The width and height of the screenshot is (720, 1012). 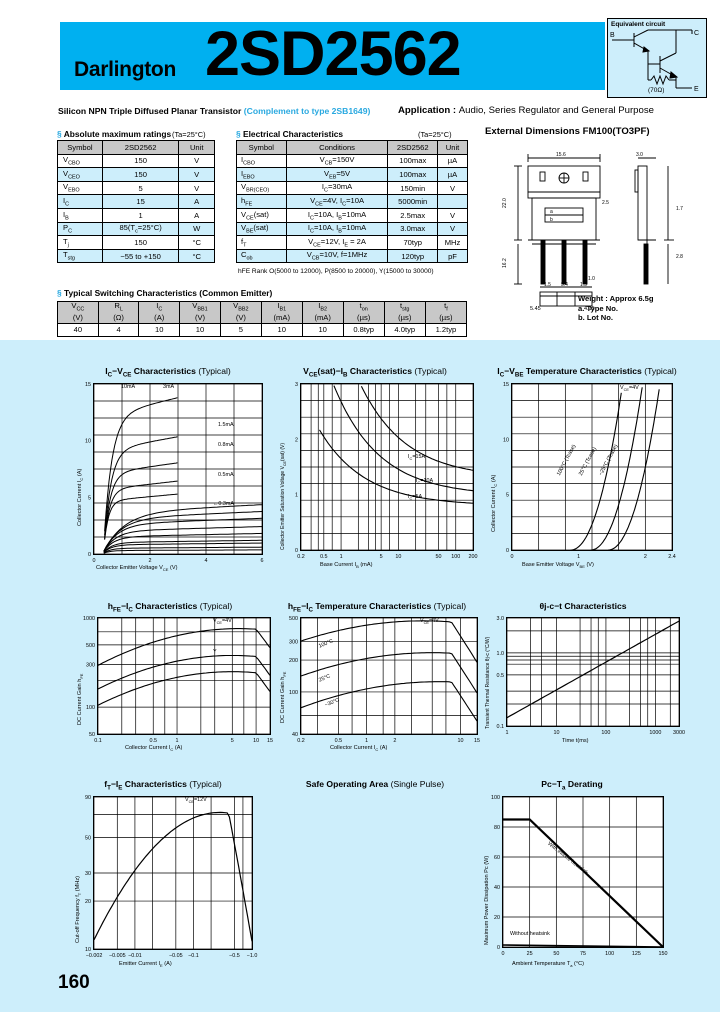 I want to click on svg-text: 15.6, so click(x=561, y=155).